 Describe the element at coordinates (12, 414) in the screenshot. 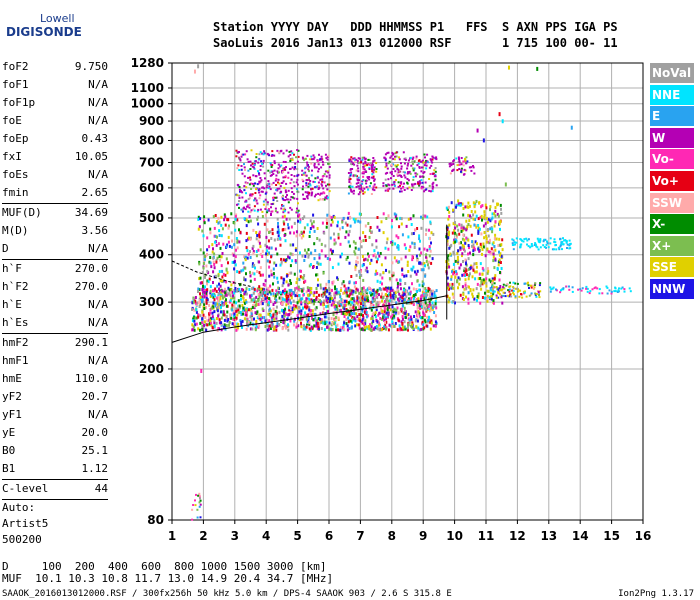

I see `param-name: yF1` at that location.